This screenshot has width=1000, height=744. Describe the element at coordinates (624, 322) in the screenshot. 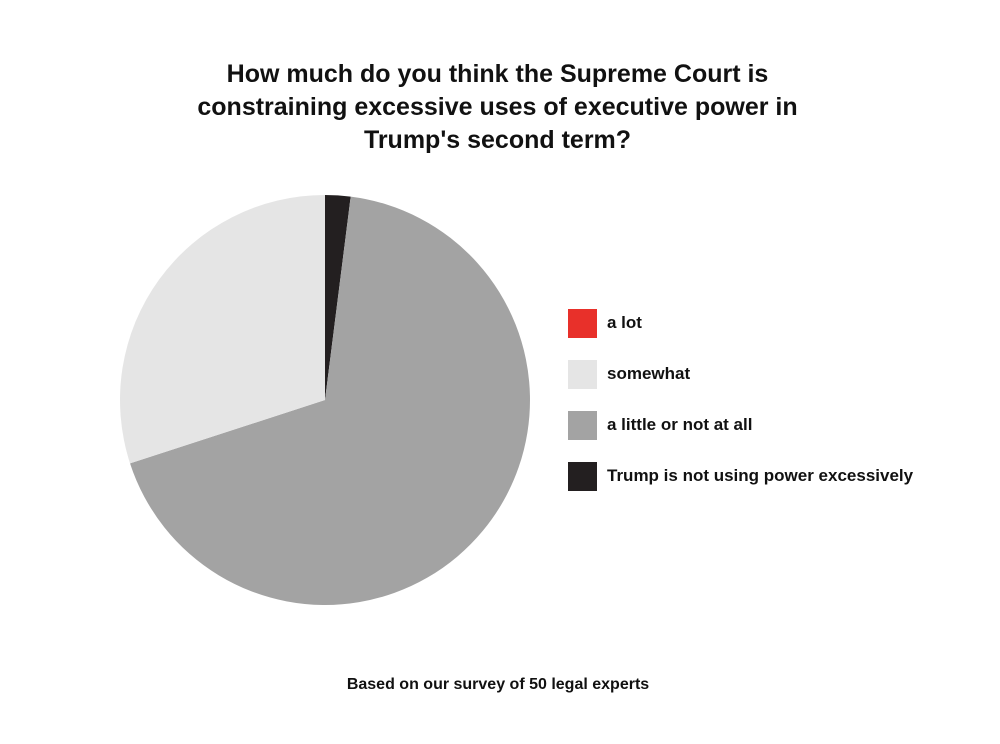

I see `legend-label-a-lot: a lot` at that location.